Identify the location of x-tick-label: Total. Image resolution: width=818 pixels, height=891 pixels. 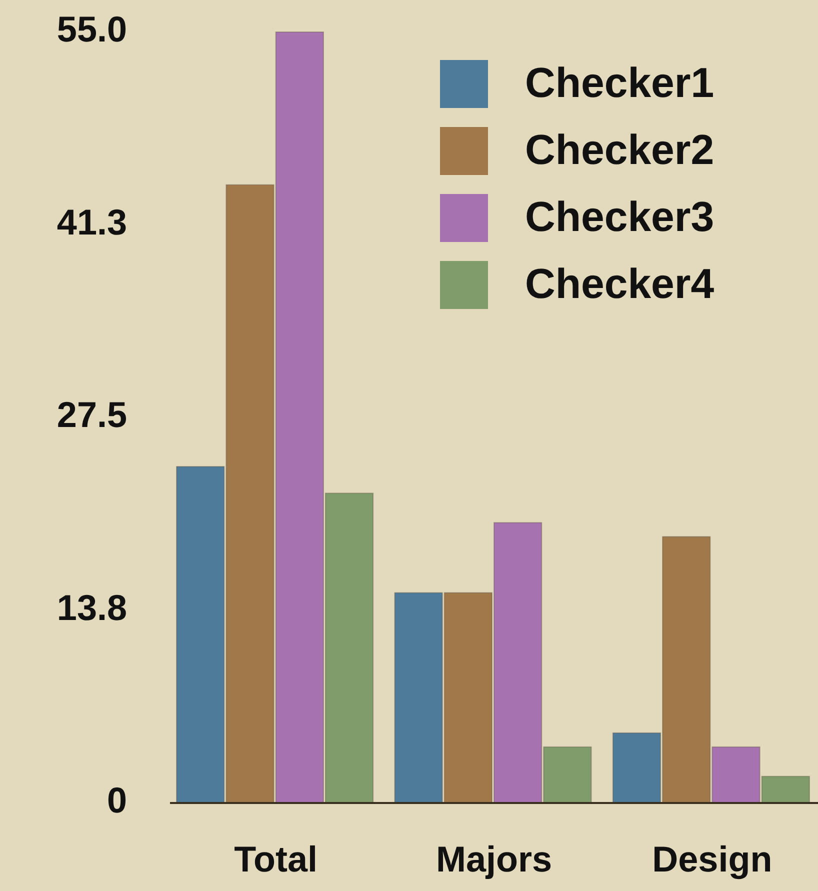
(276, 859).